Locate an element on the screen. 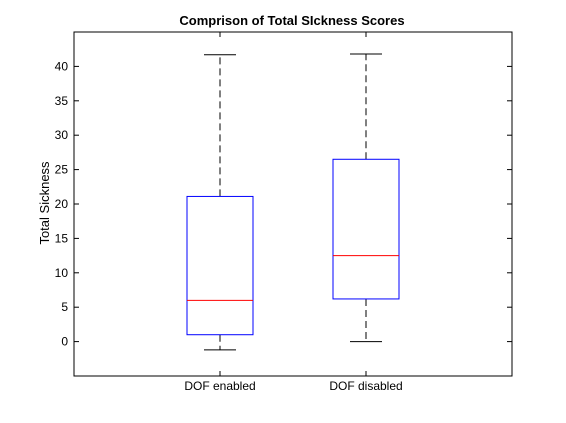  y-tick-label: 25 is located at coordinates (62, 170).